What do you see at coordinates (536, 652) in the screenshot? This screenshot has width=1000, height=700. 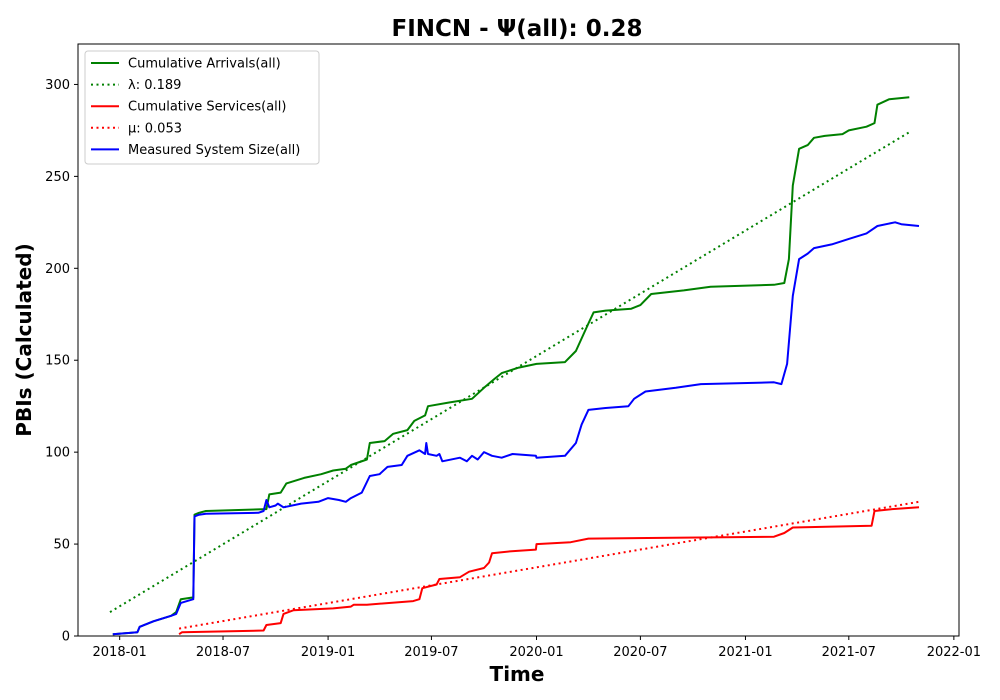 I see `x-tick-label: 2020-01` at bounding box center [536, 652].